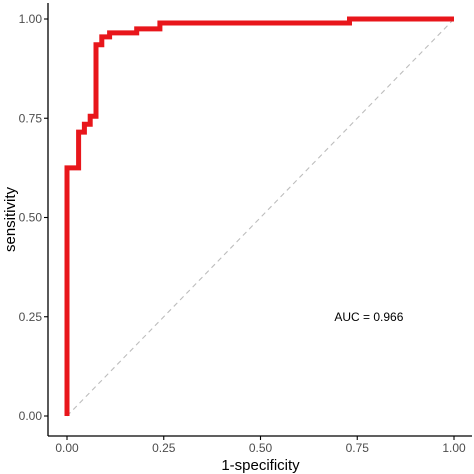 The height and width of the screenshot is (474, 474). Describe the element at coordinates (31, 19) in the screenshot. I see `y-tick-label: 1.00` at that location.